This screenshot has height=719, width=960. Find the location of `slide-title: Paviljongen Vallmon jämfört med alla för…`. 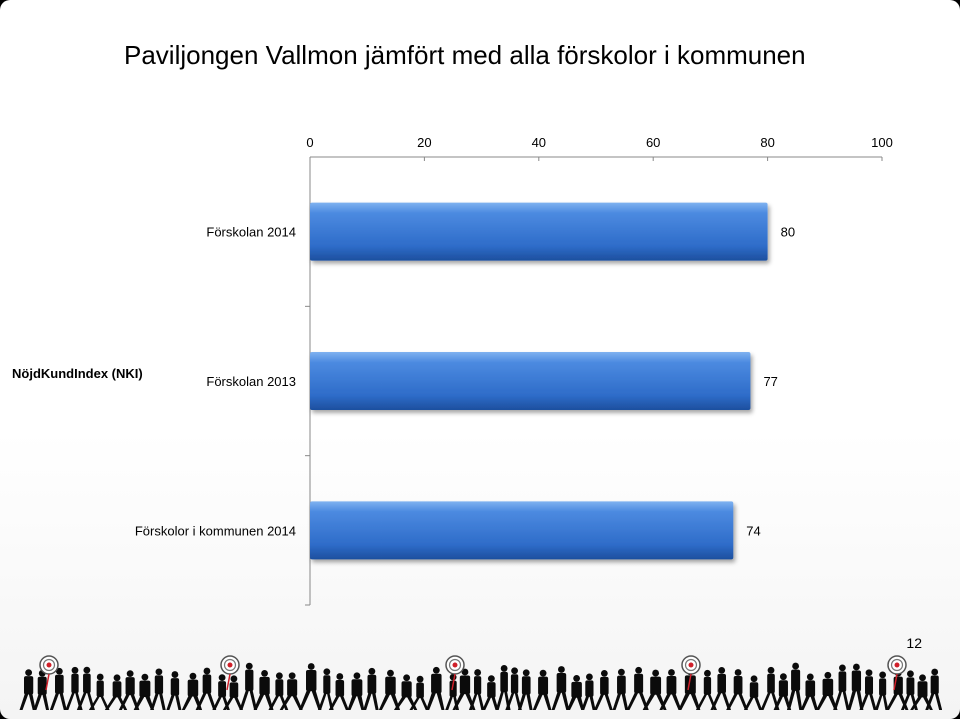

slide-title: Paviljongen Vallmon jämfört med alla för… is located at coordinates (465, 55).